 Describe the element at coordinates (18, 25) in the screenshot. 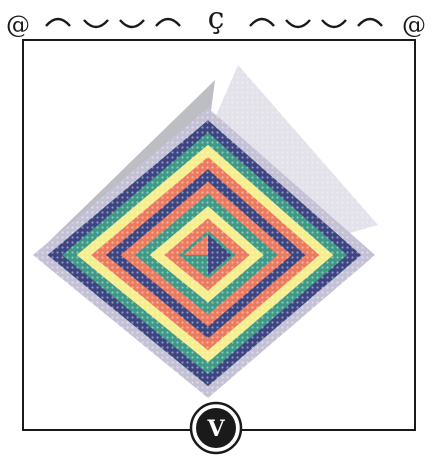

I see `left-corner-symbol: @` at that location.